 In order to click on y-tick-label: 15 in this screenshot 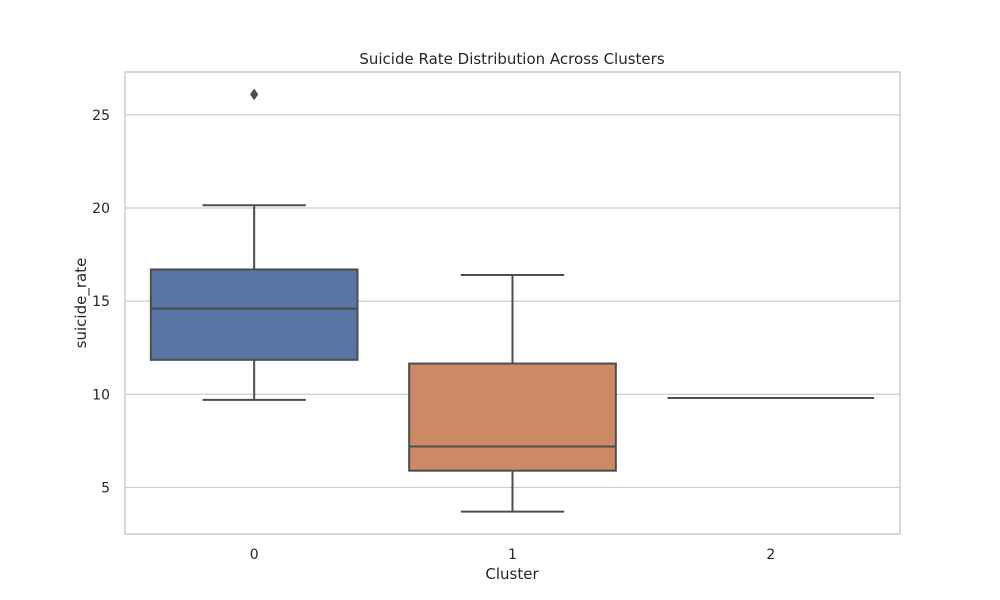, I will do `click(101, 302)`.